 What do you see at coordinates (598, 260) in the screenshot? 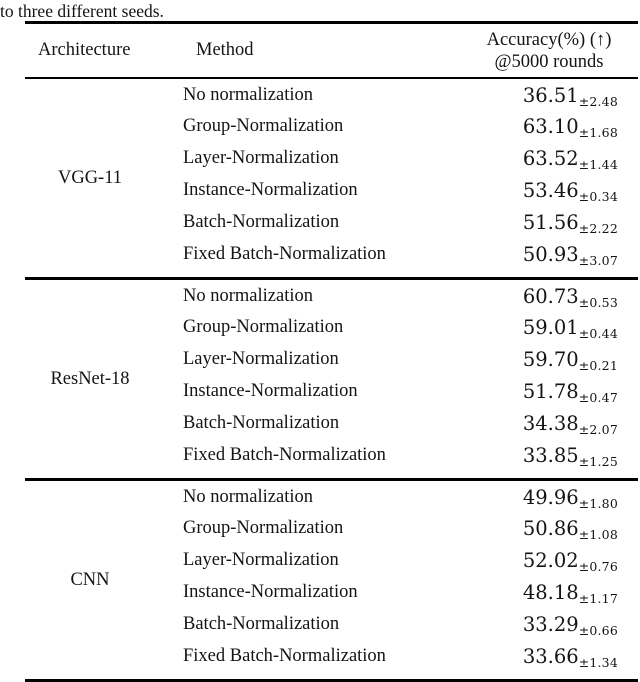
I see `std-dev: ±3.07` at bounding box center [598, 260].